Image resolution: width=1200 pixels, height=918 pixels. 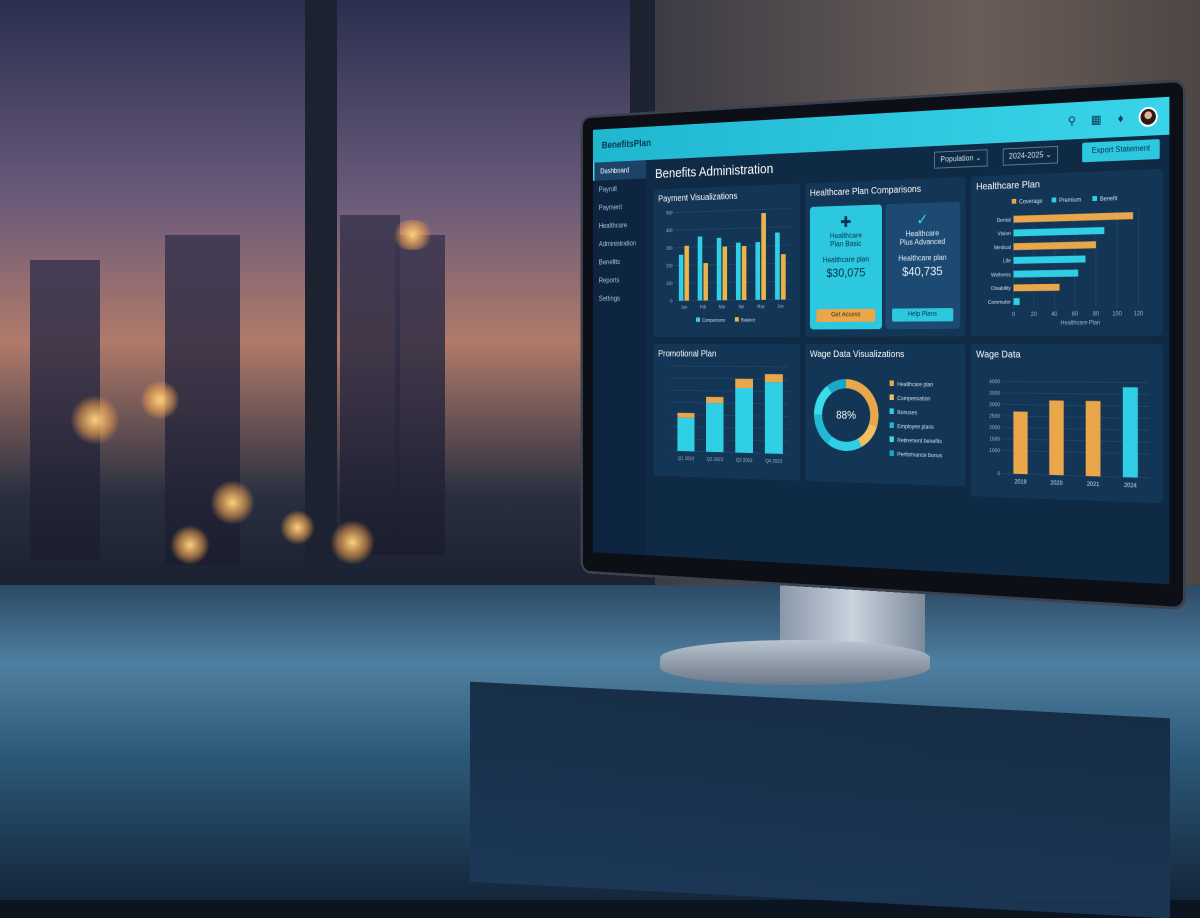 What do you see at coordinates (715, 460) in the screenshot?
I see `x-tick-label: Q2 2023` at bounding box center [715, 460].